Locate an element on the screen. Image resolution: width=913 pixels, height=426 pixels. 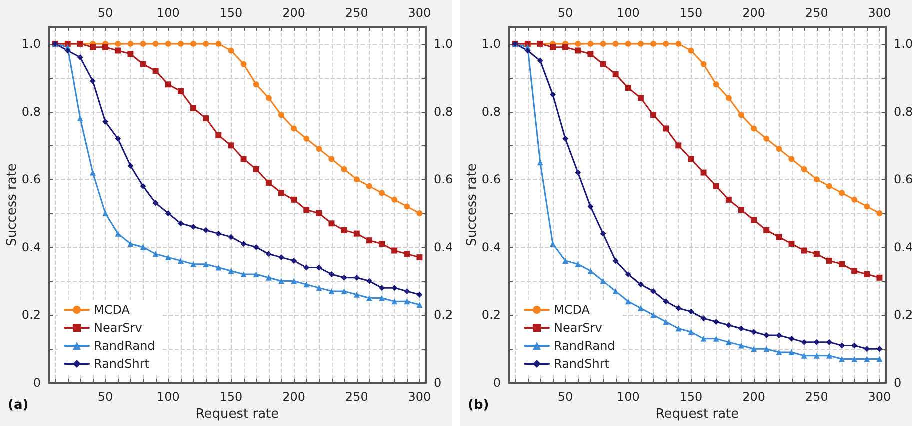
x2-tick-label: 250 is located at coordinates (816, 13).